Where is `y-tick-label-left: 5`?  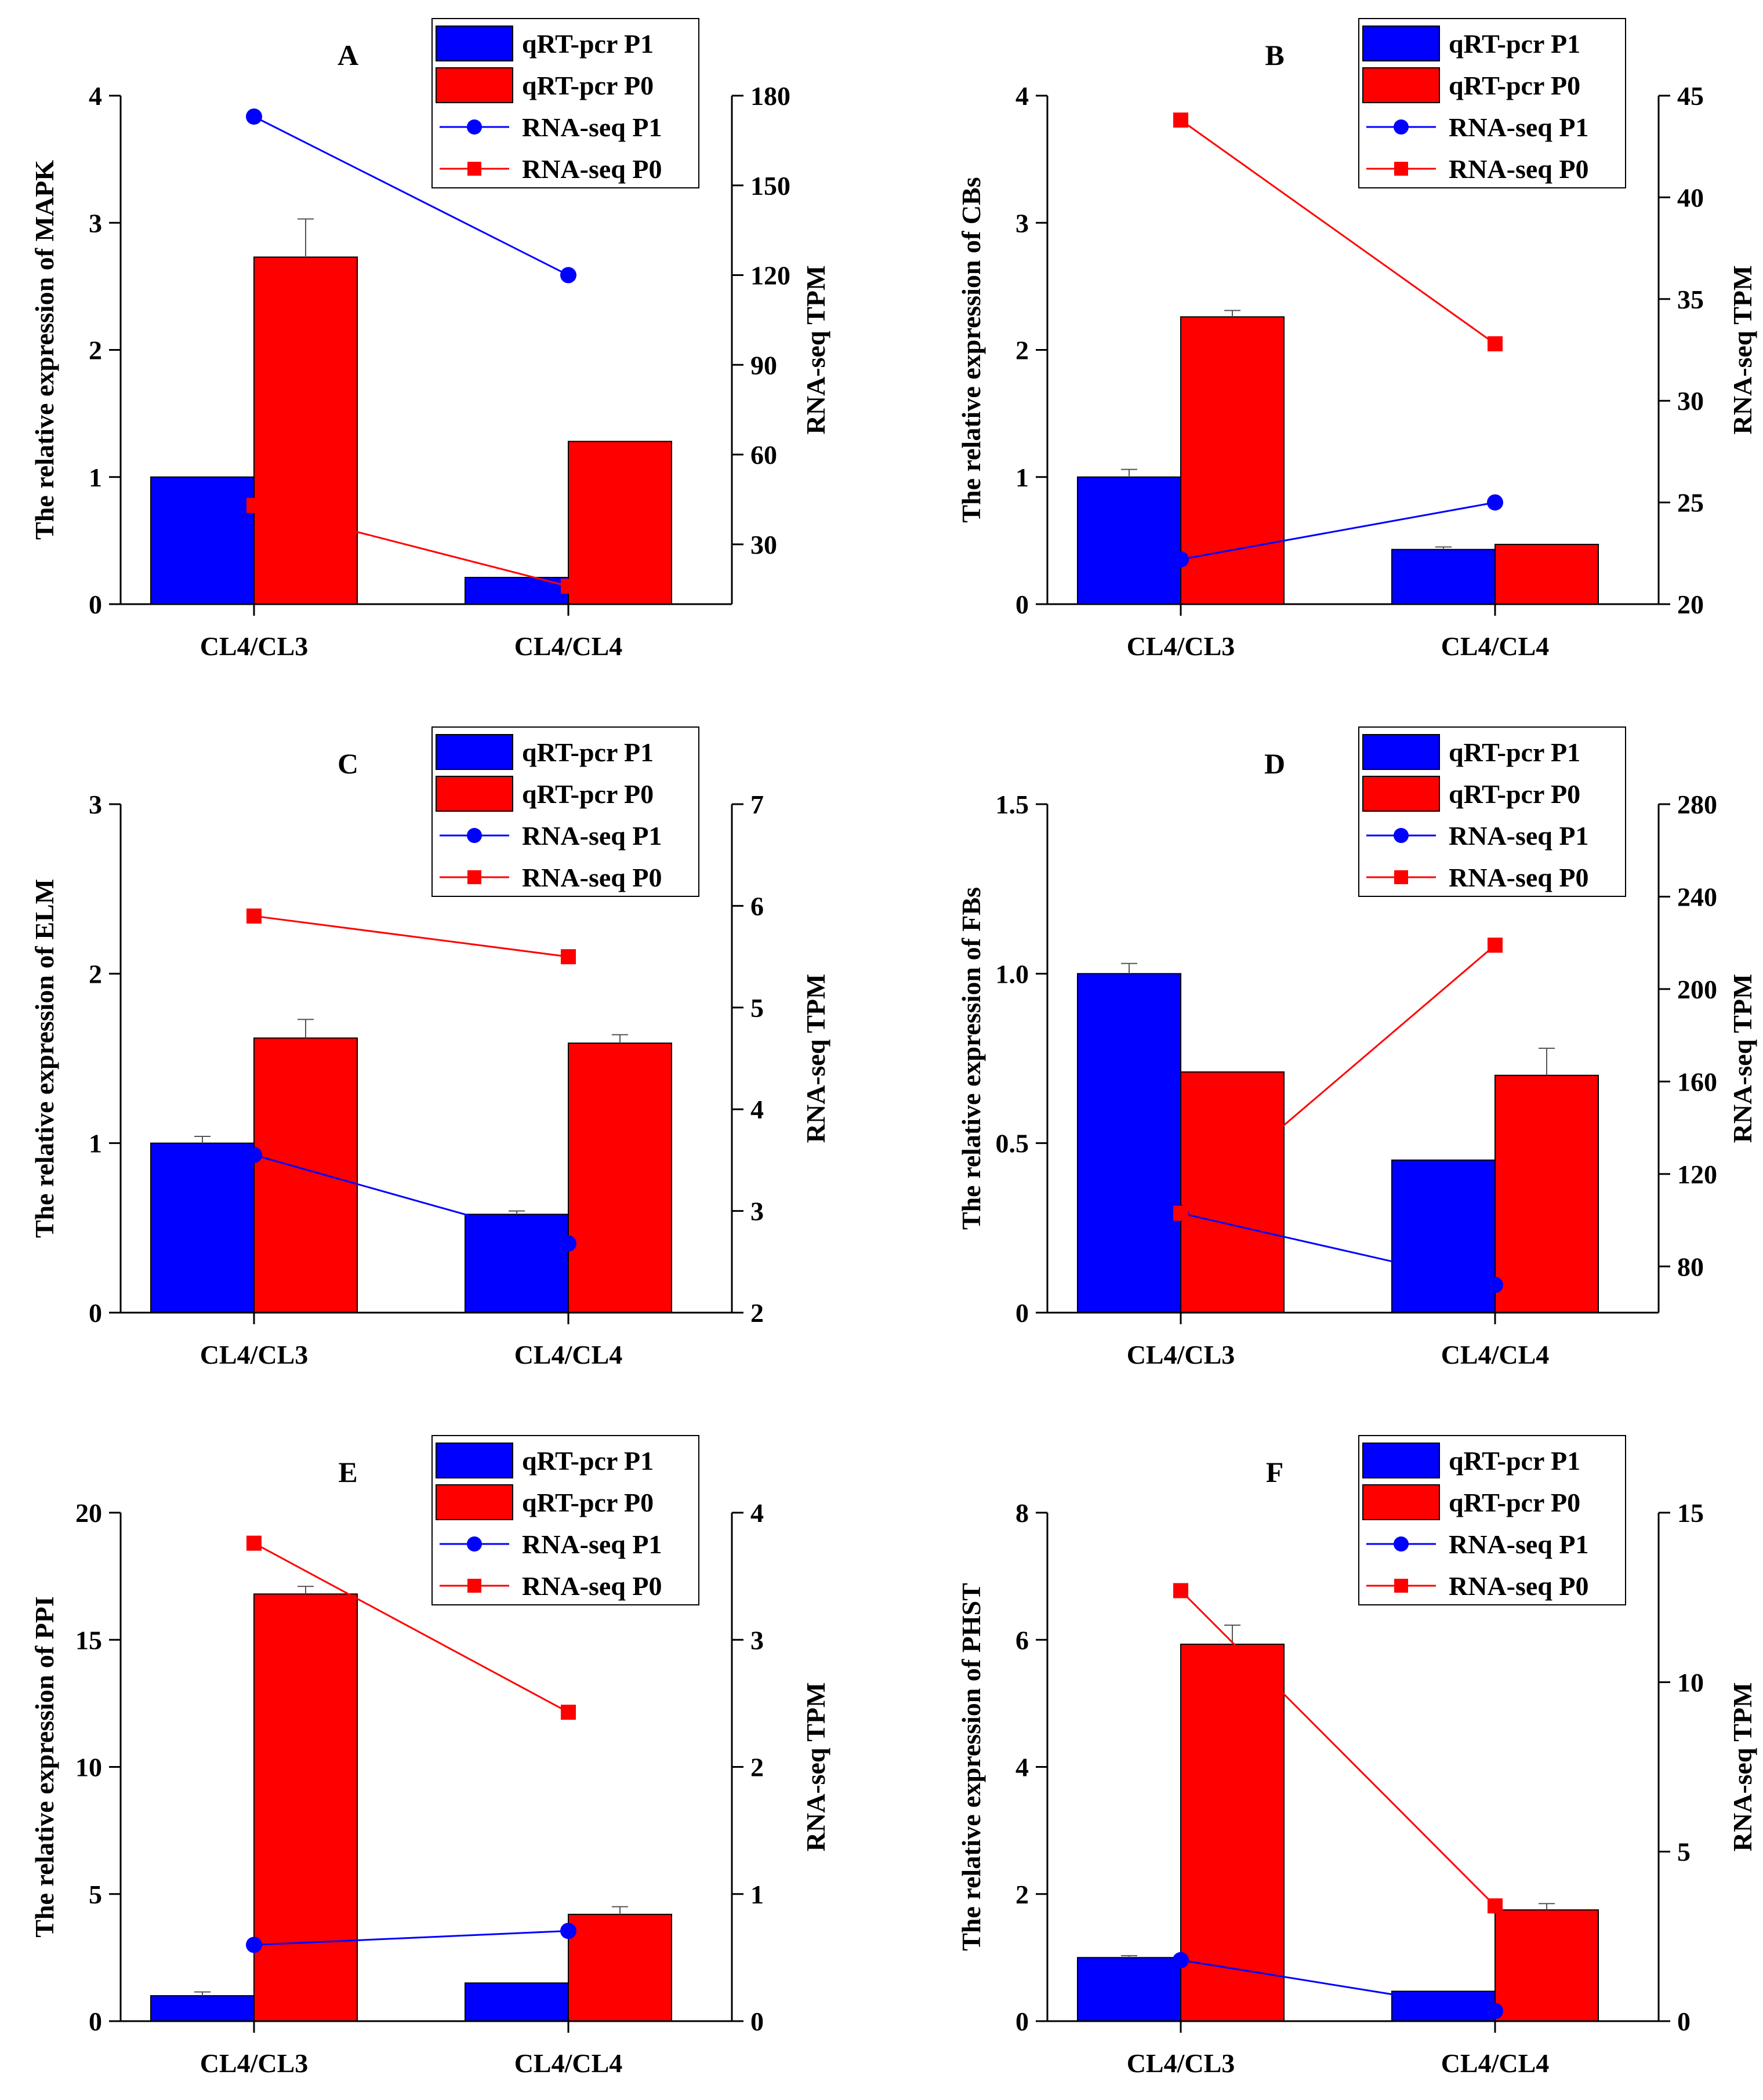 y-tick-label-left: 5 is located at coordinates (95, 1894).